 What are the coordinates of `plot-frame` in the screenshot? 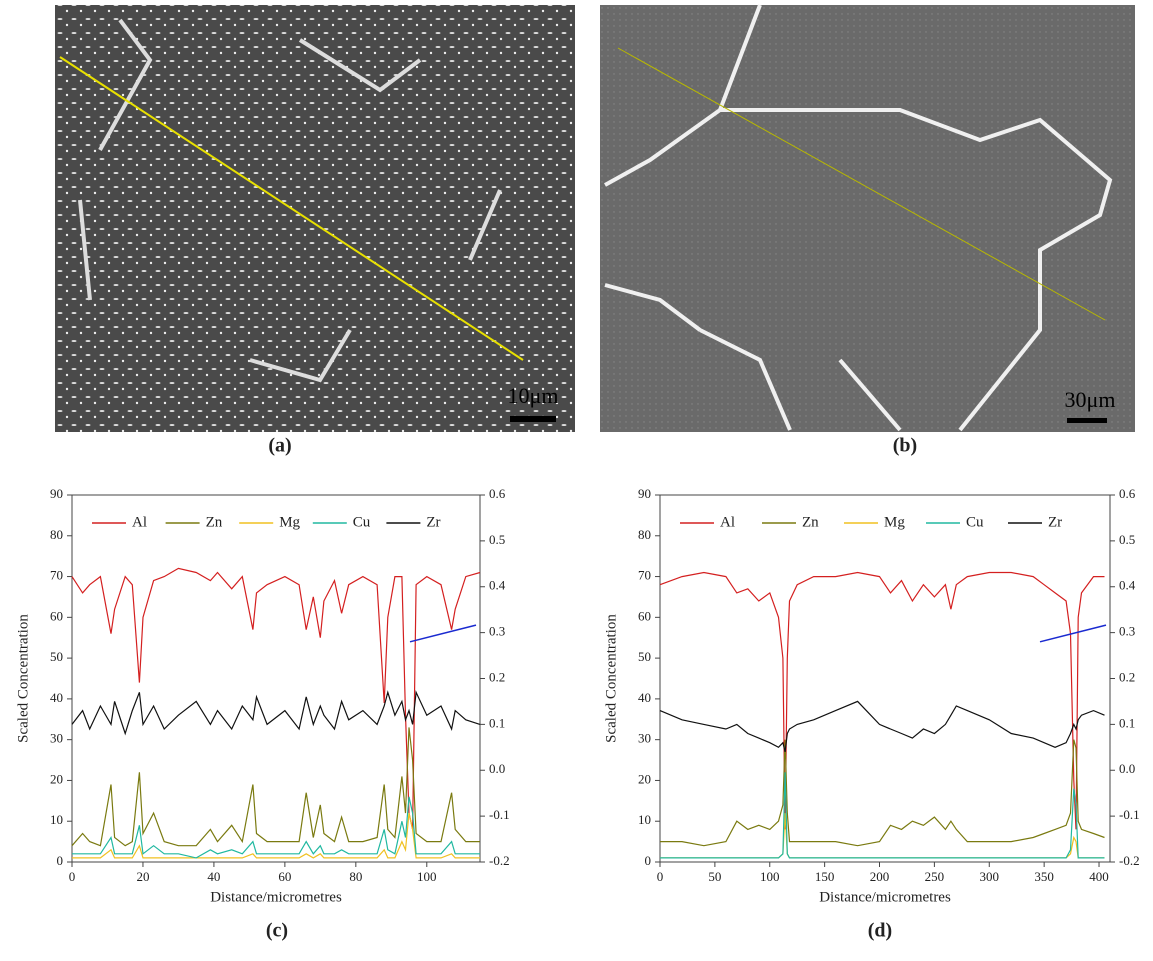 It's located at (276, 678).